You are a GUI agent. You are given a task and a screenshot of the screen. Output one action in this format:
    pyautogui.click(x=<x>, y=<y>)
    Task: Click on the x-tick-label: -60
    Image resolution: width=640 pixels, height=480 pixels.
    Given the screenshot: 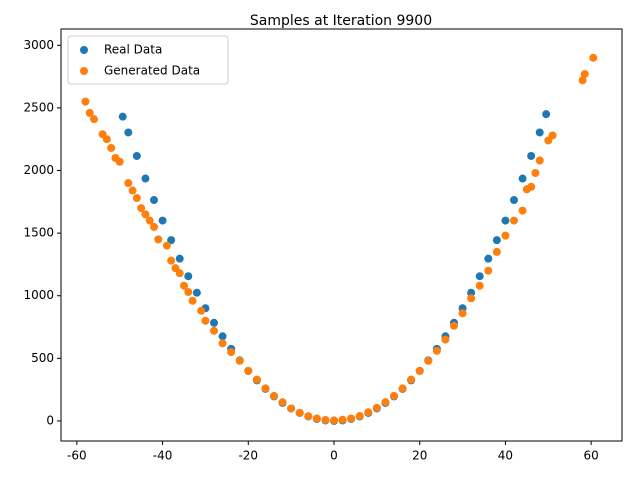 What is the action you would take?
    pyautogui.click(x=77, y=456)
    